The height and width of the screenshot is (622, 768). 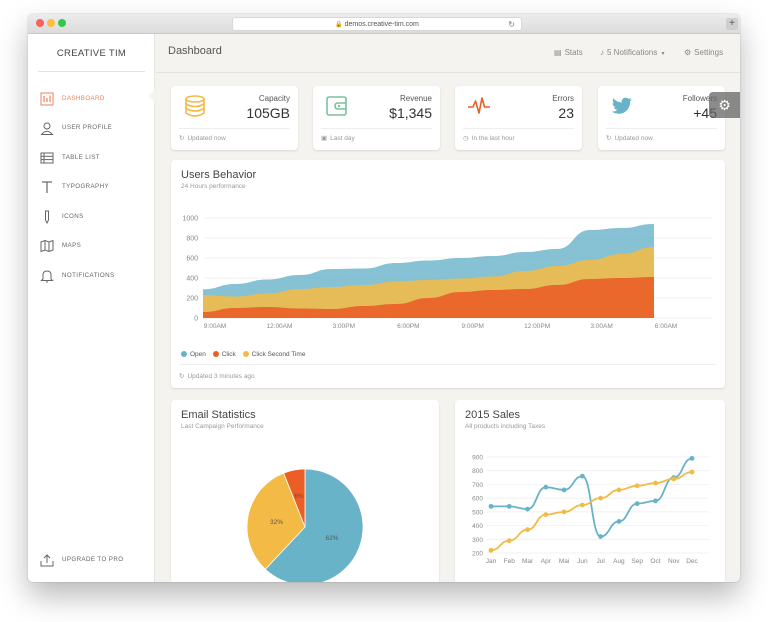 What do you see at coordinates (91, 71) in the screenshot?
I see `brand-divider` at bounding box center [91, 71].